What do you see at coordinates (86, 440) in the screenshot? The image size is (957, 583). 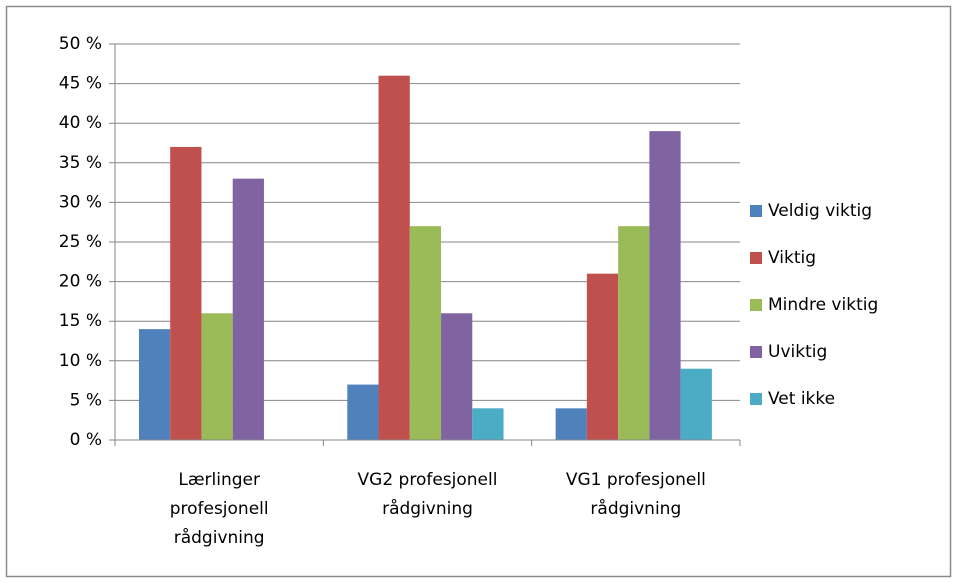 I see `y-tick-label: 0 %` at bounding box center [86, 440].